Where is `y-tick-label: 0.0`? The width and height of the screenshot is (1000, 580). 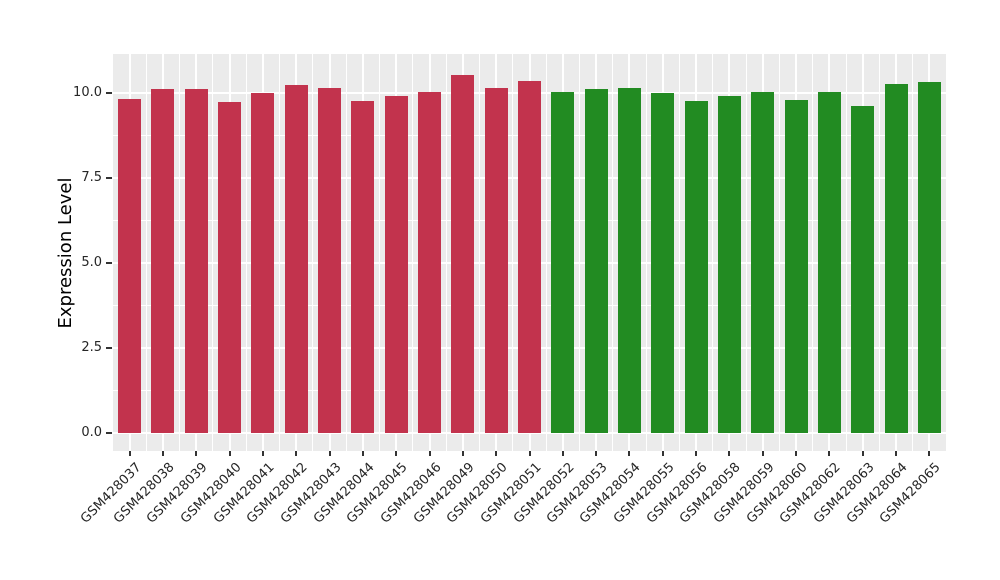
y-tick-label: 0.0 is located at coordinates (91, 432).